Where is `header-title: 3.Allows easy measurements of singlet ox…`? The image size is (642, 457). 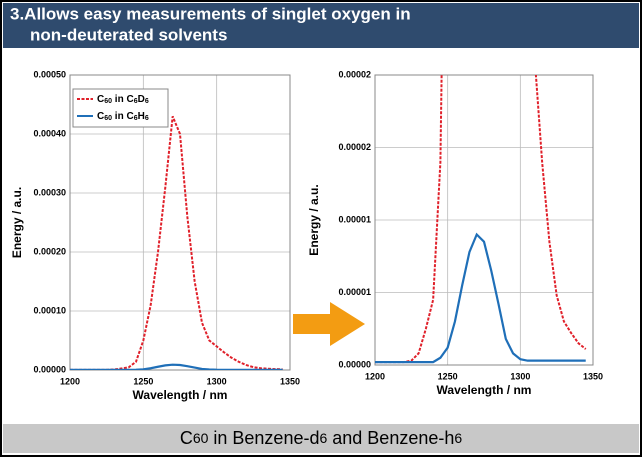
header-title: 3.Allows easy measurements of singlet ox… is located at coordinates (210, 13).